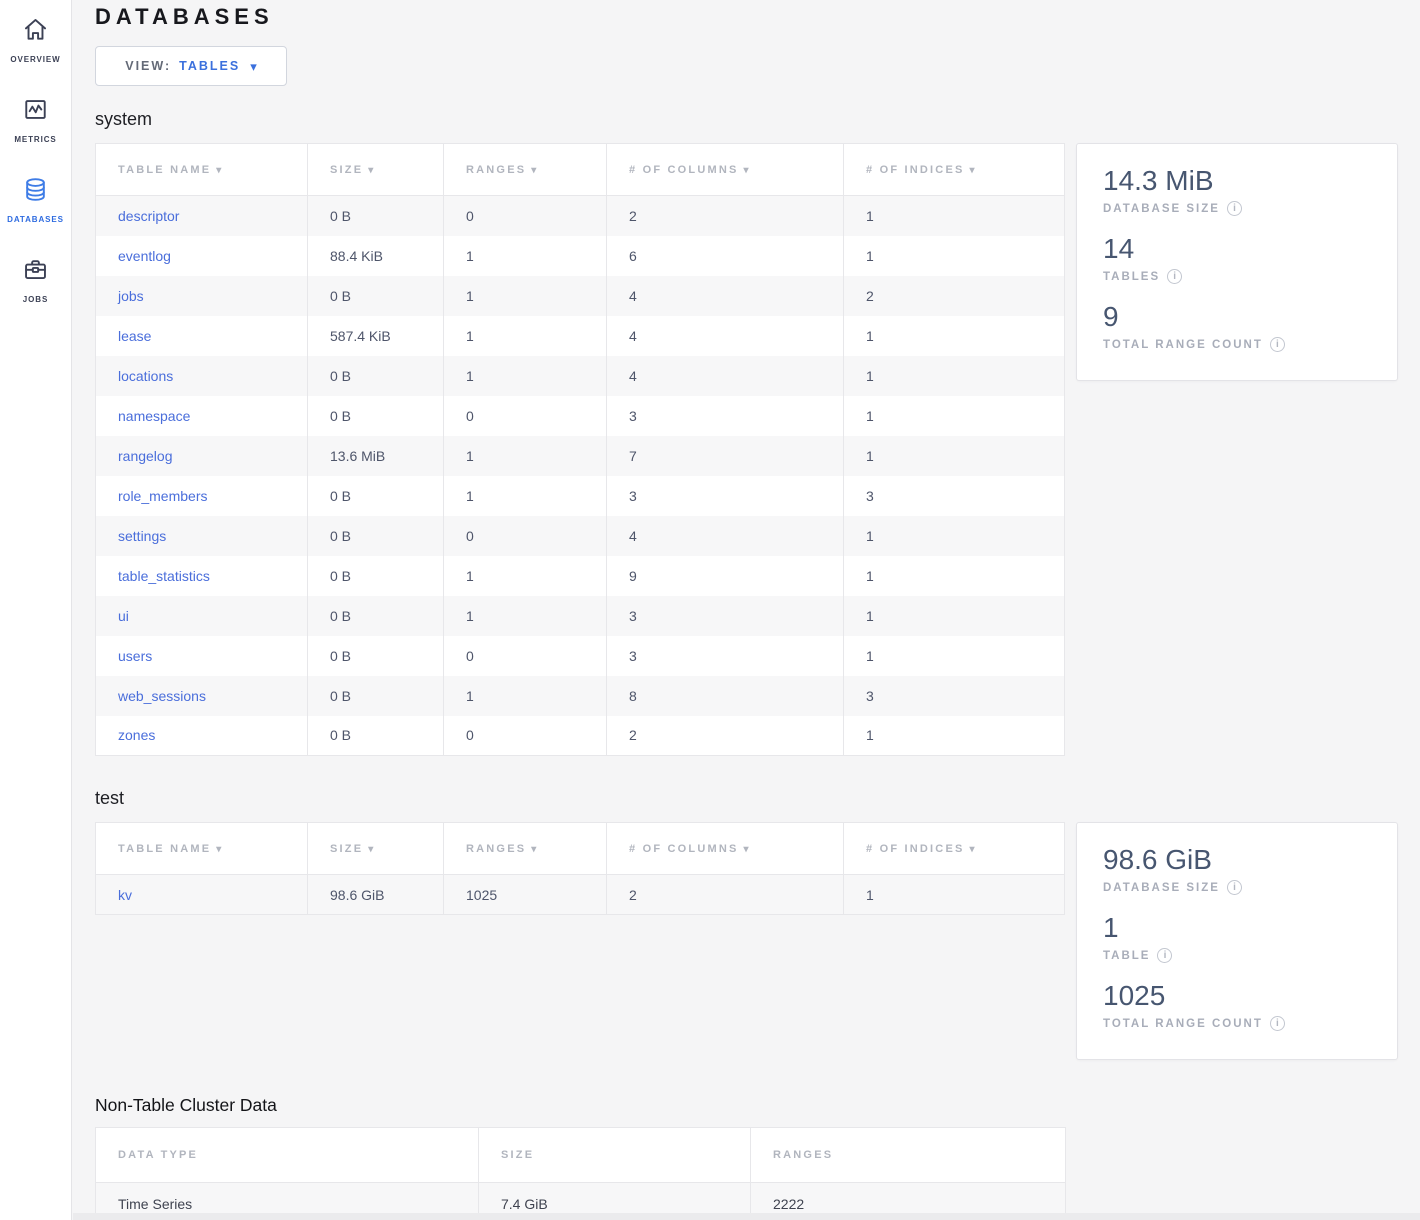 The image size is (1420, 1220). Describe the element at coordinates (36, 50) in the screenshot. I see `sidebar-item-overview: OVERVIEW` at that location.